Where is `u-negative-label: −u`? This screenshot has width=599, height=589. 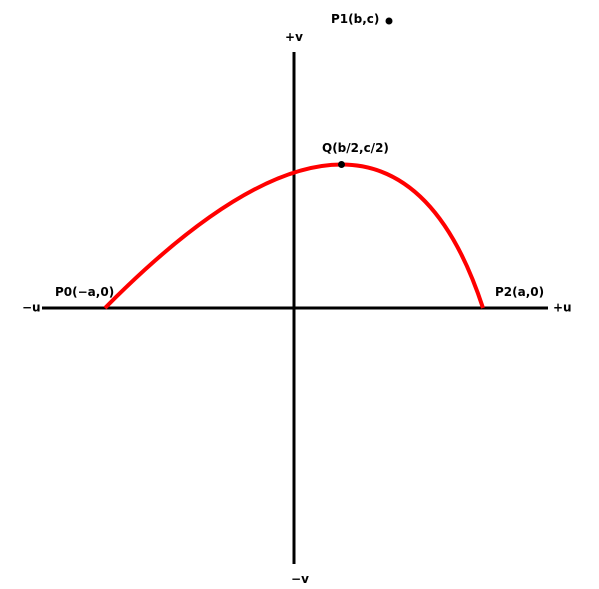 u-negative-label: −u is located at coordinates (31, 308).